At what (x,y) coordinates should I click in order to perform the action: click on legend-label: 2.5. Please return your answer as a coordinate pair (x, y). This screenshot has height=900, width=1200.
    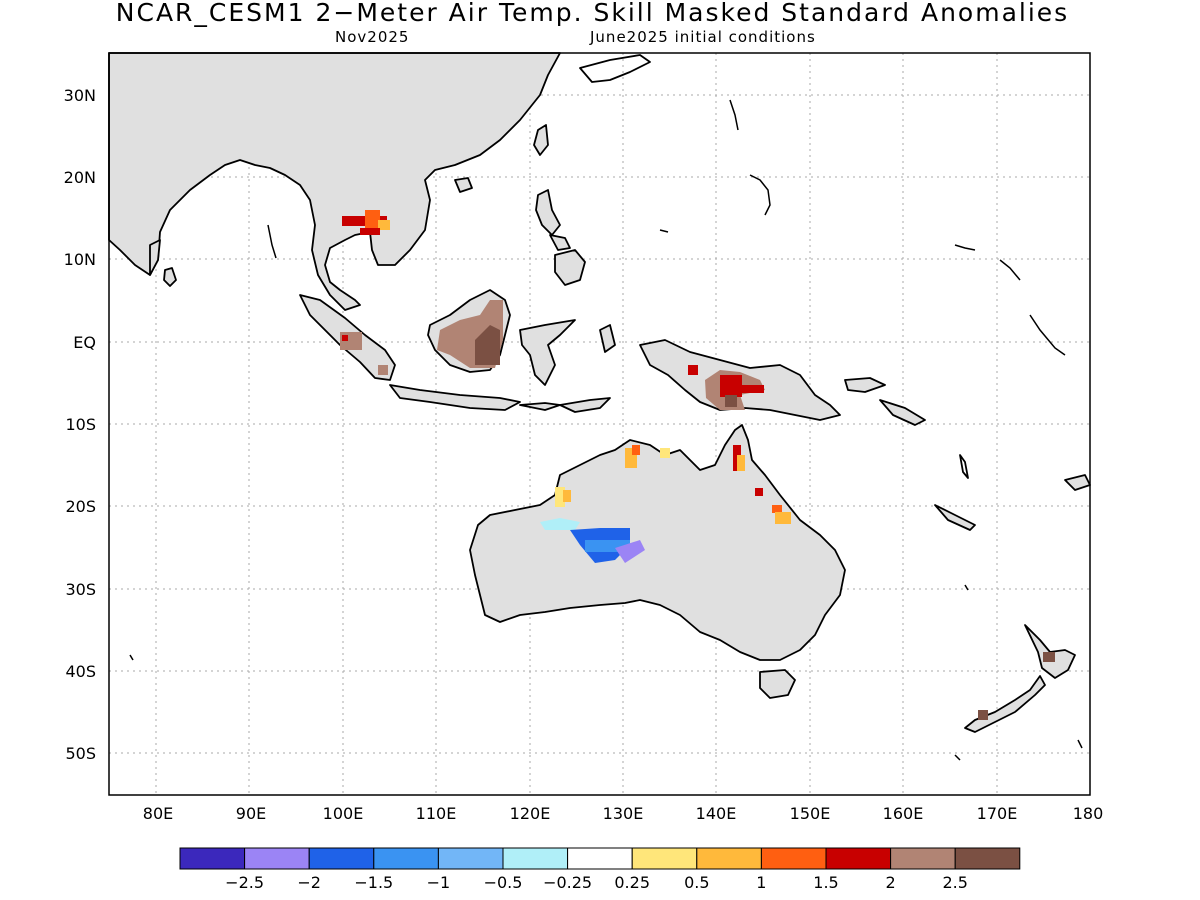
    Looking at the image, I should click on (954, 882).